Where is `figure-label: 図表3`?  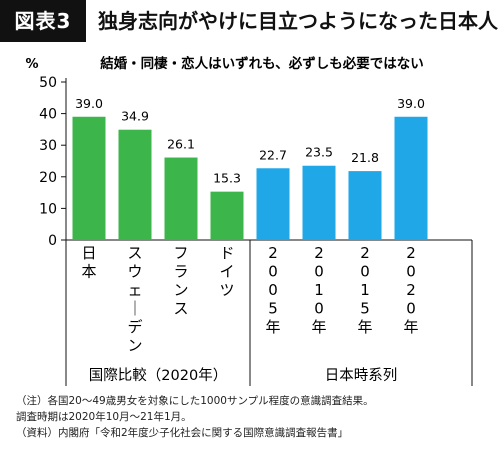
figure-label: 図表3 is located at coordinates (43, 21).